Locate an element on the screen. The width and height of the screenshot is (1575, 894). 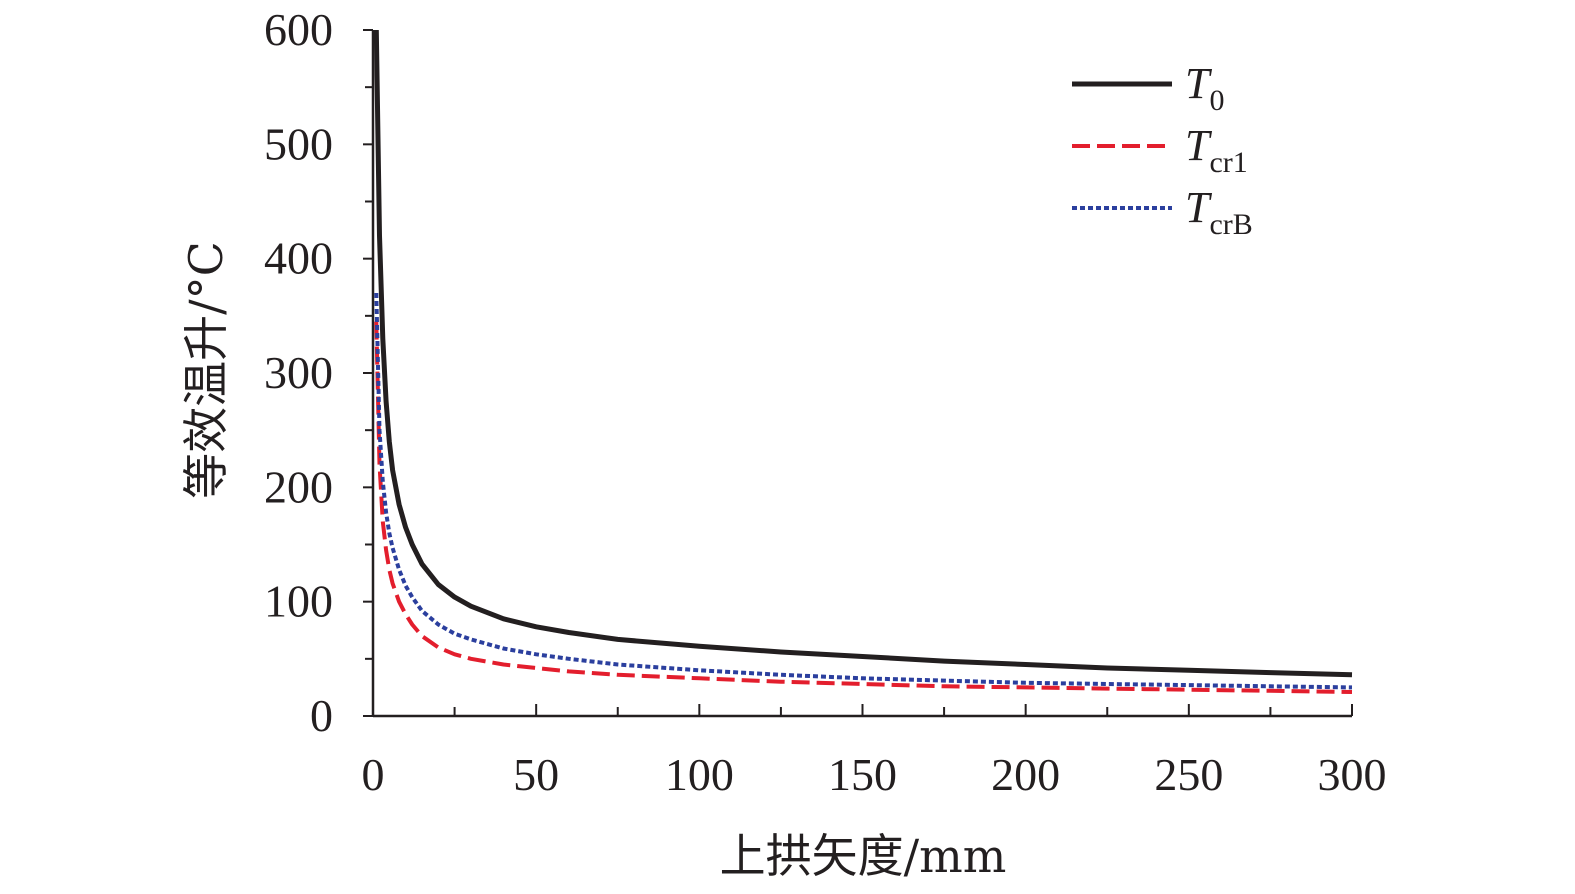
x-tick-label: 200 is located at coordinates (1025, 774).